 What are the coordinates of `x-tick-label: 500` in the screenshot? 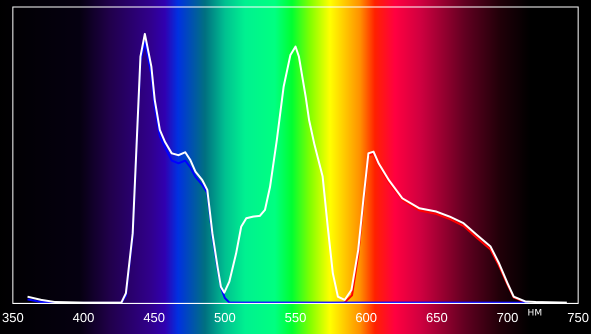 It's located at (225, 317).